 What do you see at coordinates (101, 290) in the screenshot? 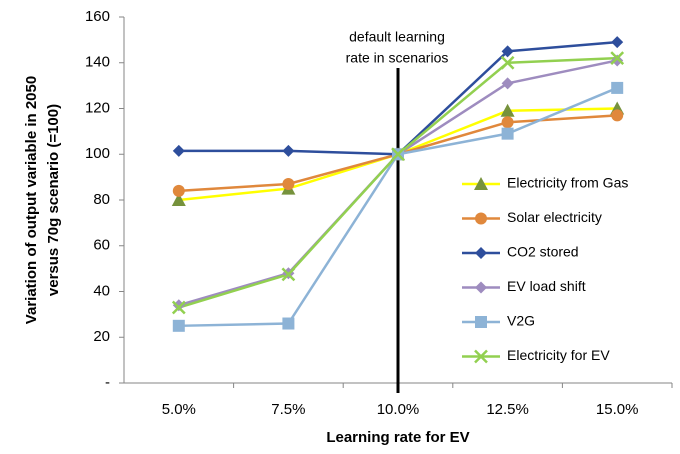
I see `y-tick-label: 40` at bounding box center [101, 290].